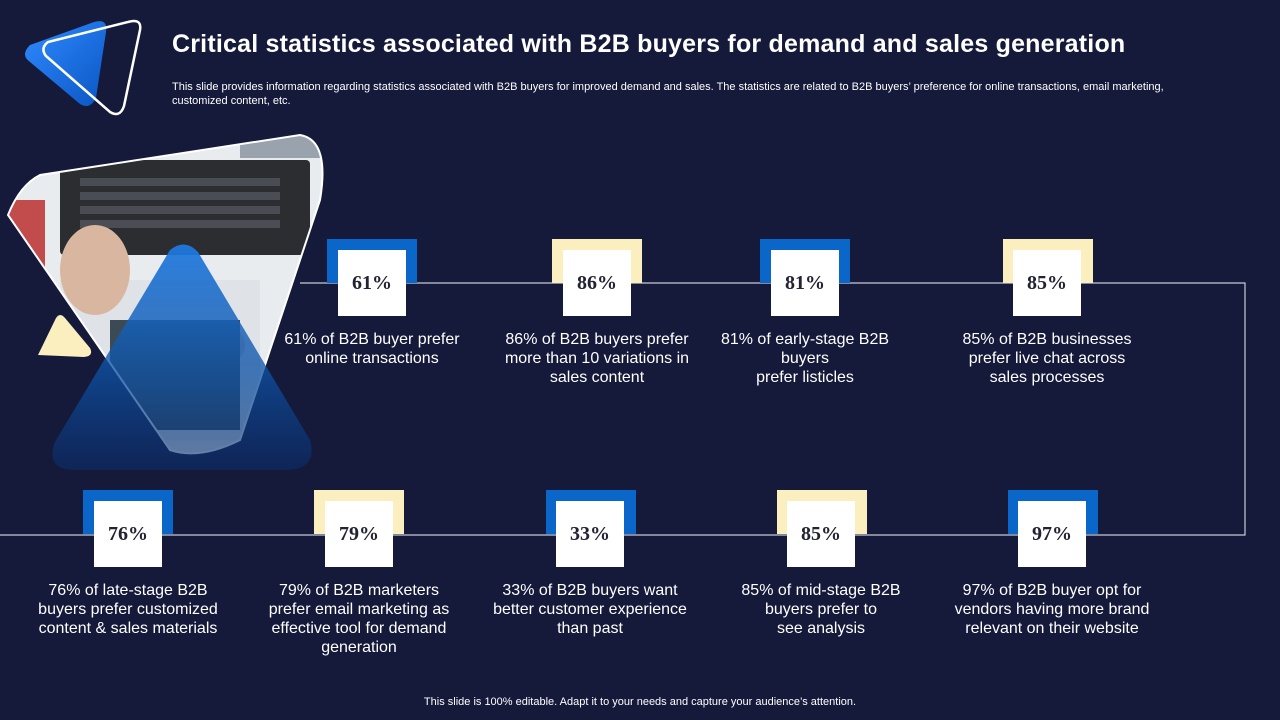 This screenshot has width=1280, height=720. I want to click on stat-value: 33%, so click(590, 534).